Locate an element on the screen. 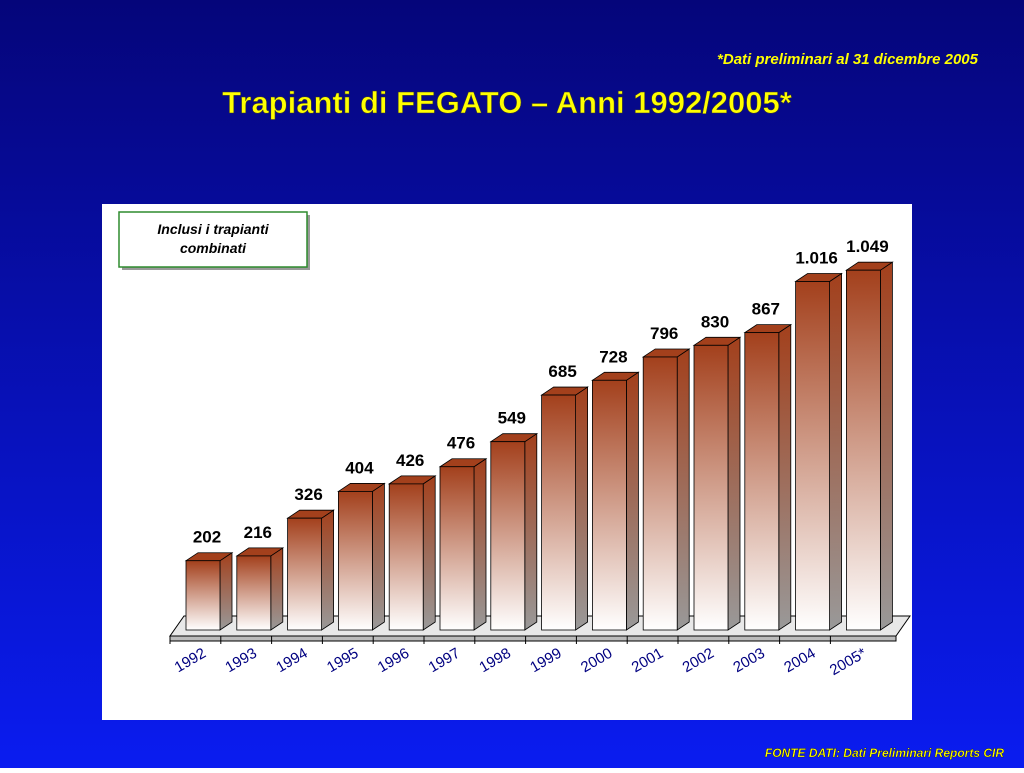  value-label: 404 is located at coordinates (359, 467).